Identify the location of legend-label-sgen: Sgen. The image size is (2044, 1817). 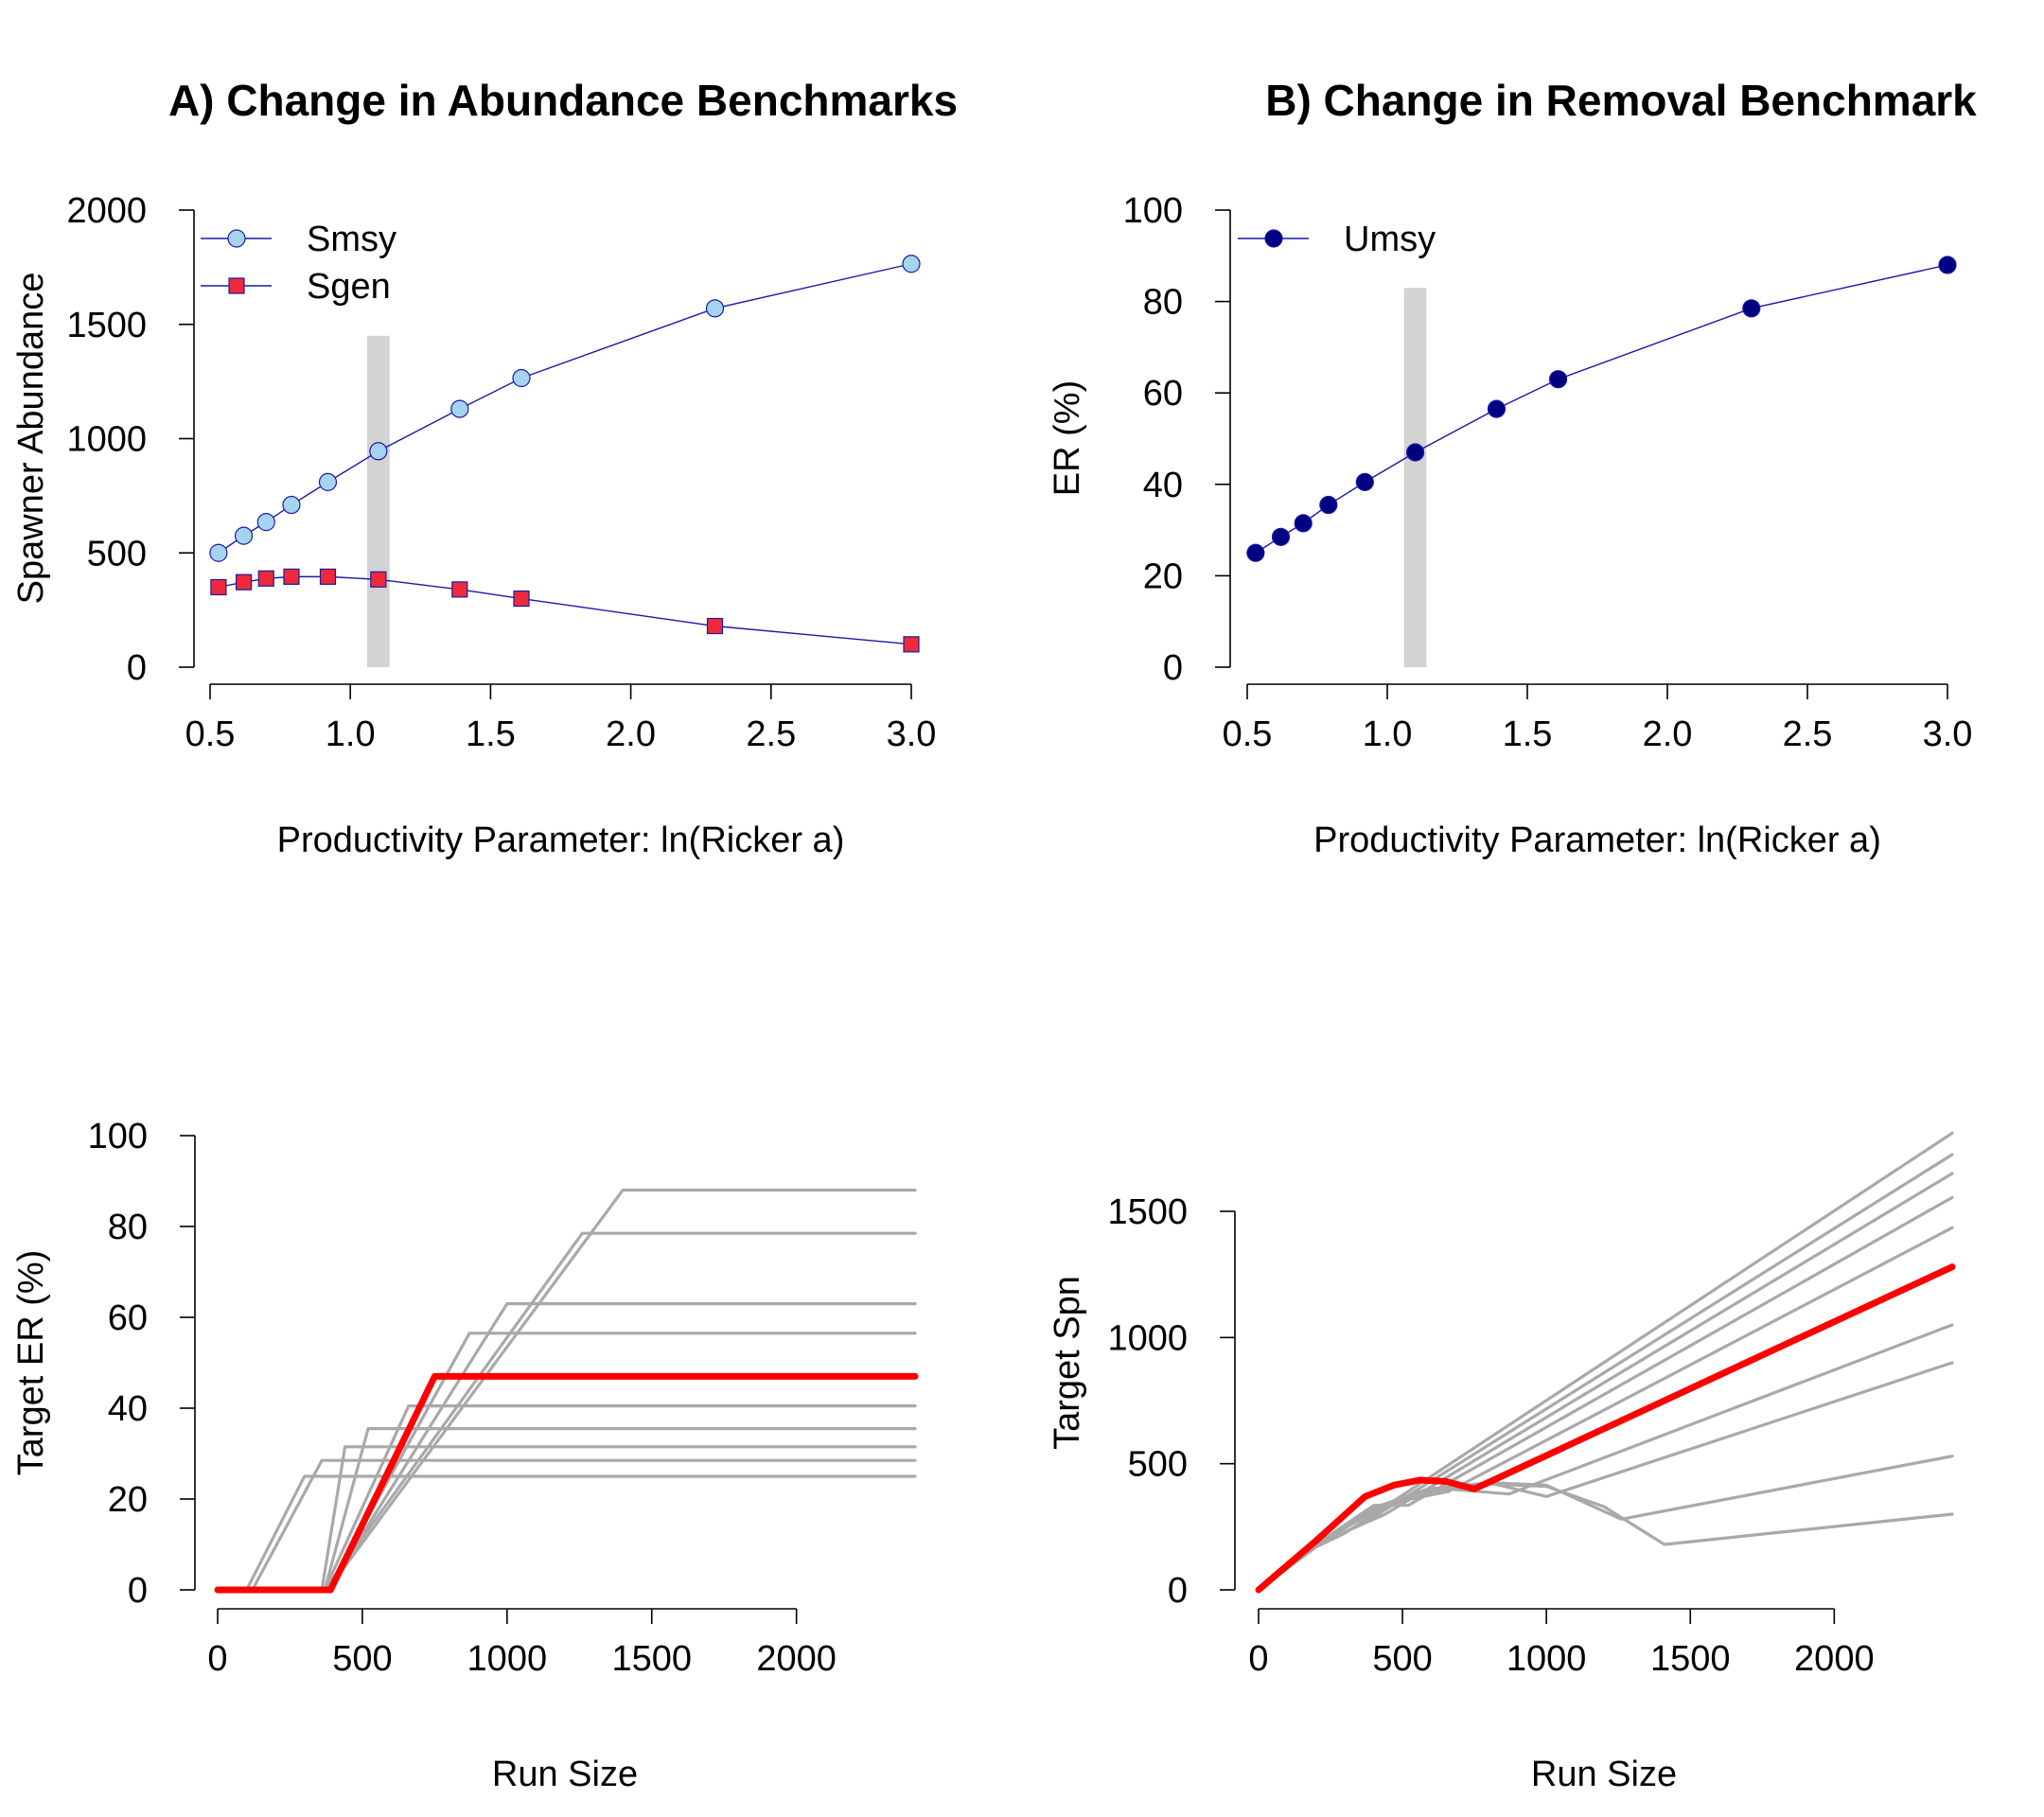
(349, 287).